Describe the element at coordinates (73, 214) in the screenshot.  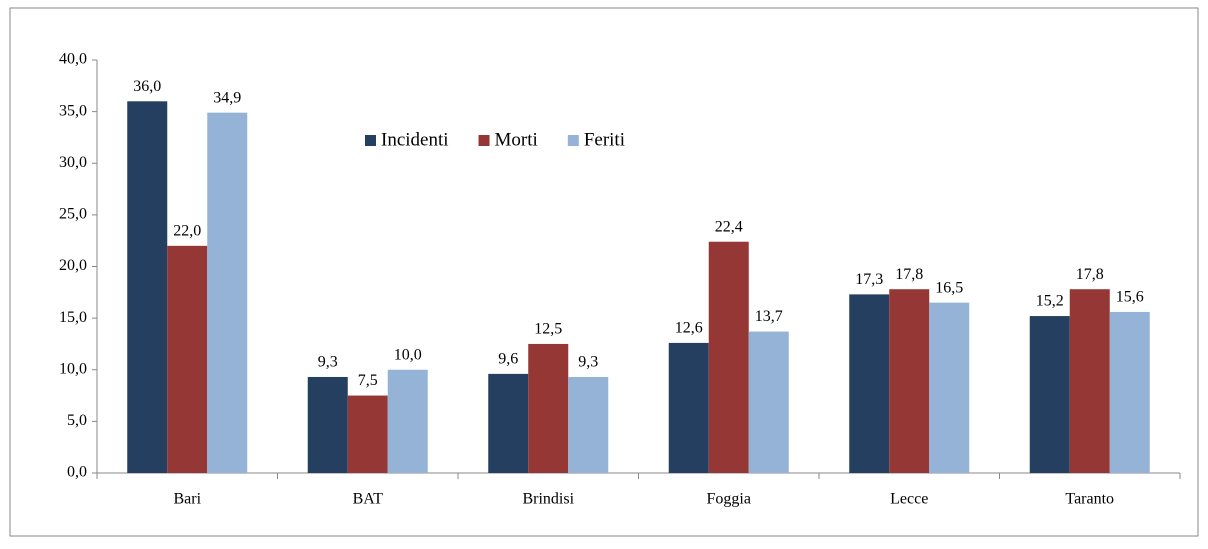
I see `y-tick-label: 25,0` at that location.